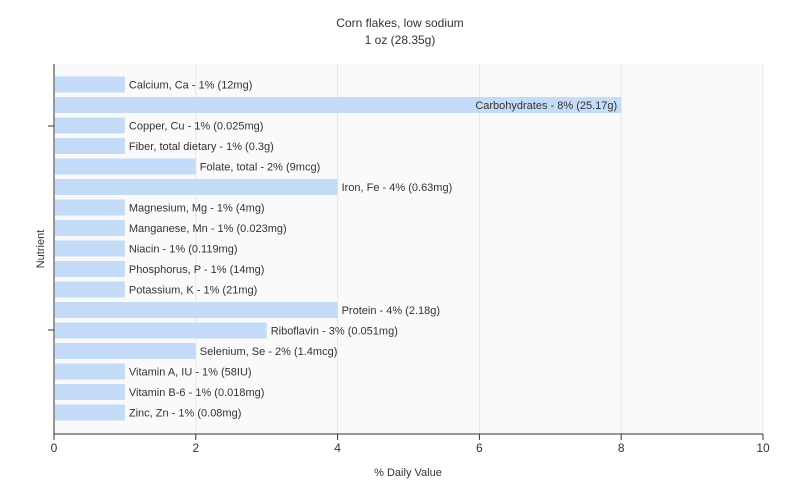 The height and width of the screenshot is (500, 800). What do you see at coordinates (397, 188) in the screenshot?
I see `bar-label: Iron, Fe - 4% (0.63mg)` at bounding box center [397, 188].